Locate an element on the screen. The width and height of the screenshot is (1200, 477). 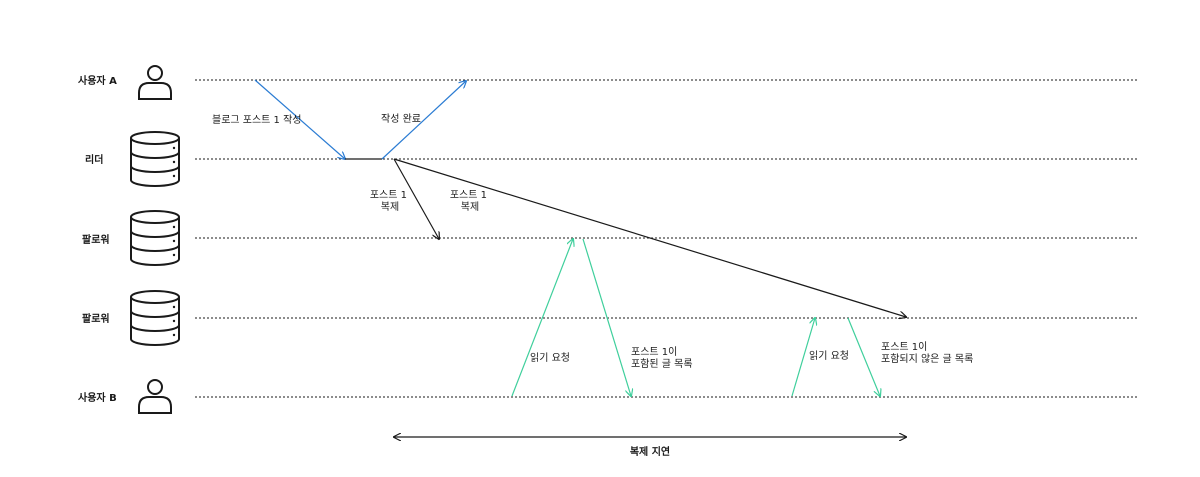
user-a-icon is located at coordinates (155, 82).